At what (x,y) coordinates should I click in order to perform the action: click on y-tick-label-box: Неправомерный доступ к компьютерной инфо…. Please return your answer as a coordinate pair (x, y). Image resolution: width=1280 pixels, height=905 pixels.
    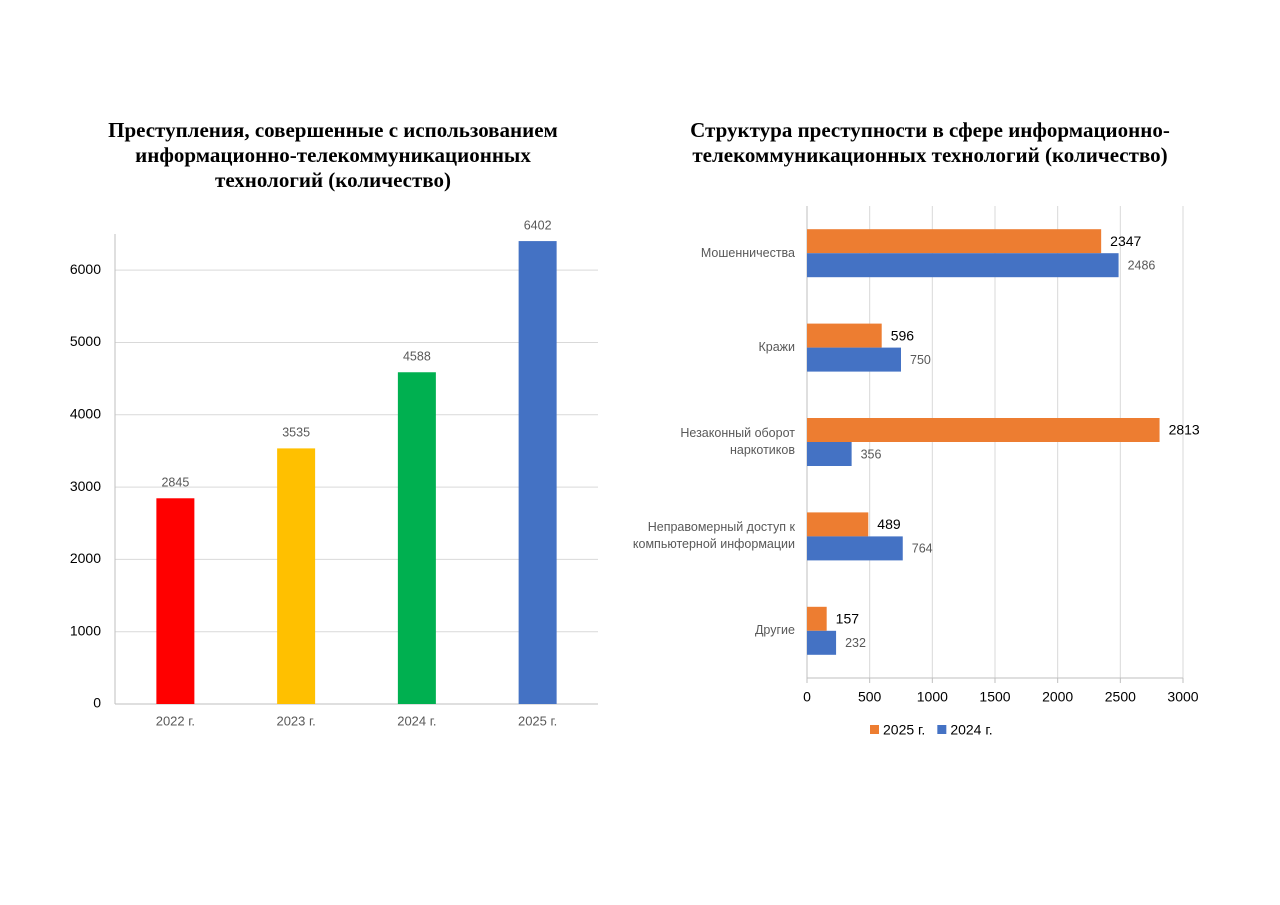
    Looking at the image, I should click on (713, 536).